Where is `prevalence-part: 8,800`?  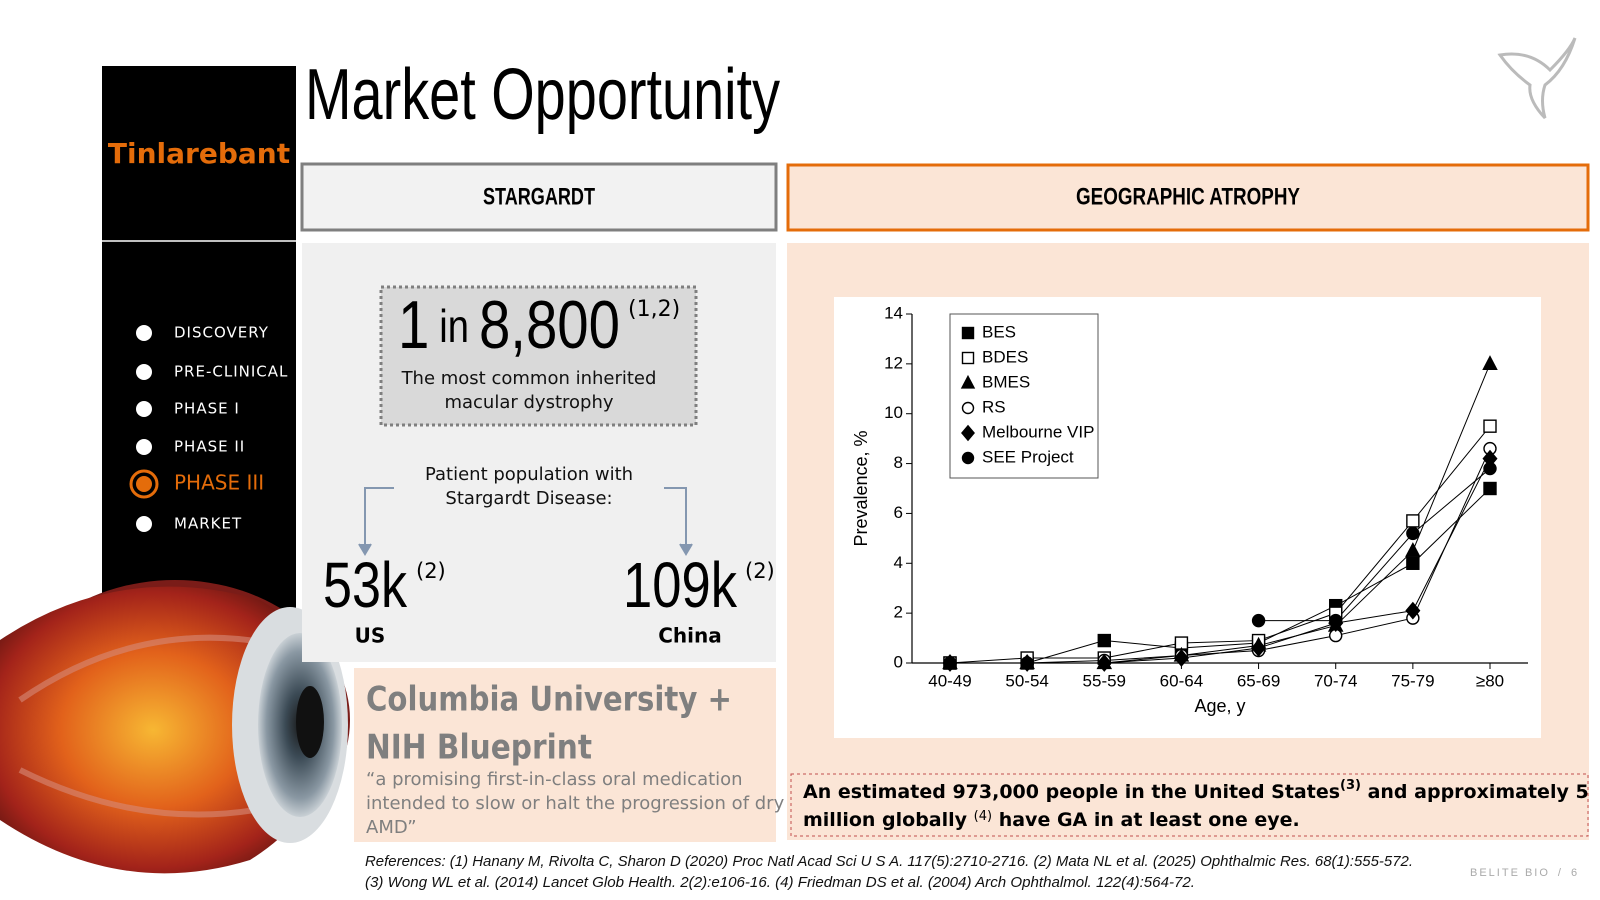 prevalence-part: 8,800 is located at coordinates (549, 325).